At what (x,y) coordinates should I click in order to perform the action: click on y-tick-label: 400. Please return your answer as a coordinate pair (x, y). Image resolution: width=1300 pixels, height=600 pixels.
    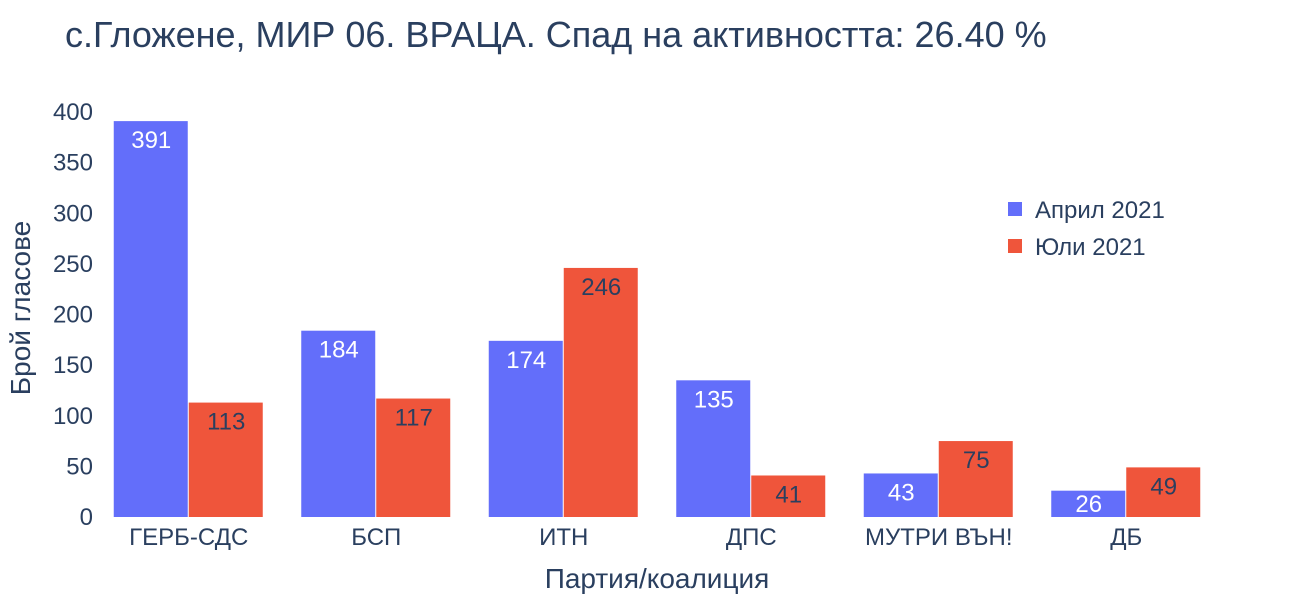
    Looking at the image, I should click on (73, 112).